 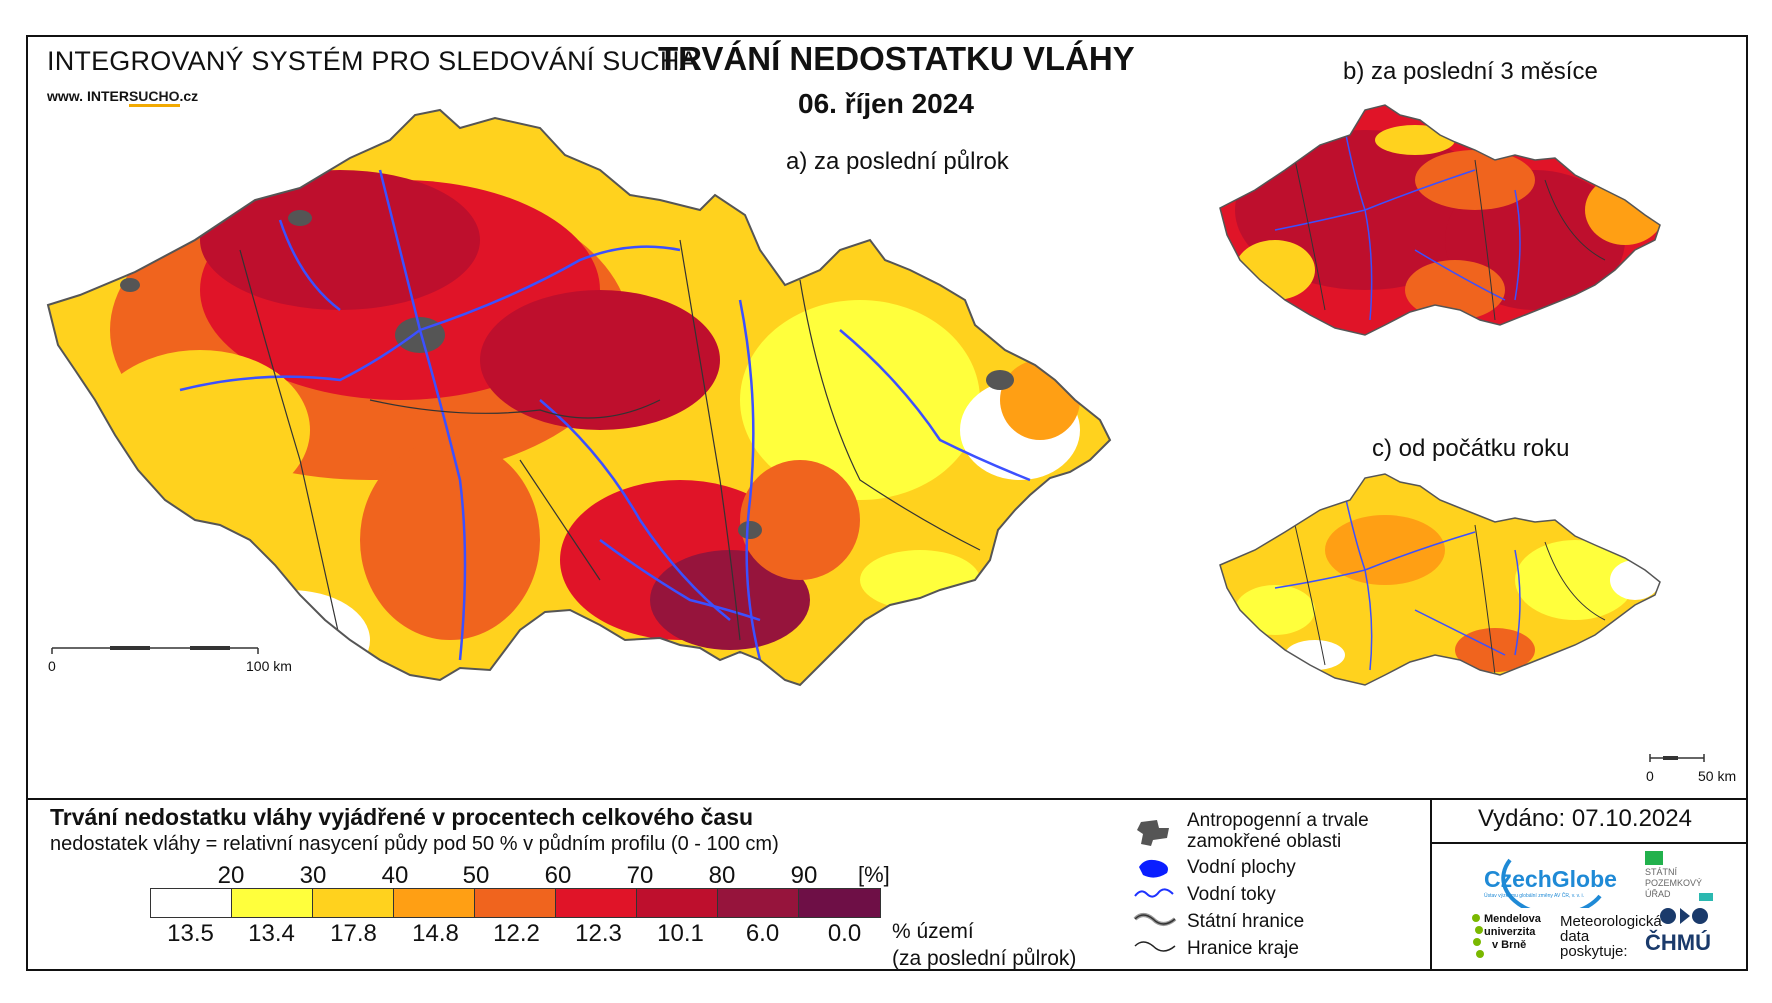 What do you see at coordinates (269, 666) in the screenshot?
I see `scale-a-end: 100 km` at bounding box center [269, 666].